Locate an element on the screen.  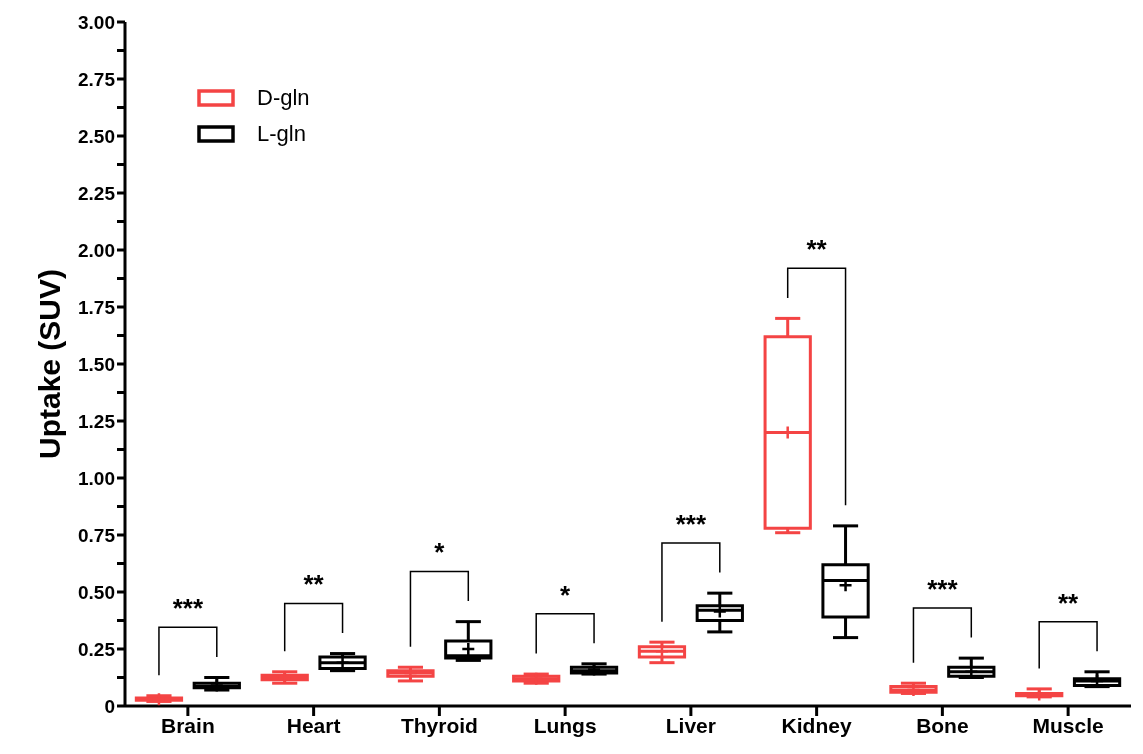
y-tick-label: 1.25 is located at coordinates (97, 421).